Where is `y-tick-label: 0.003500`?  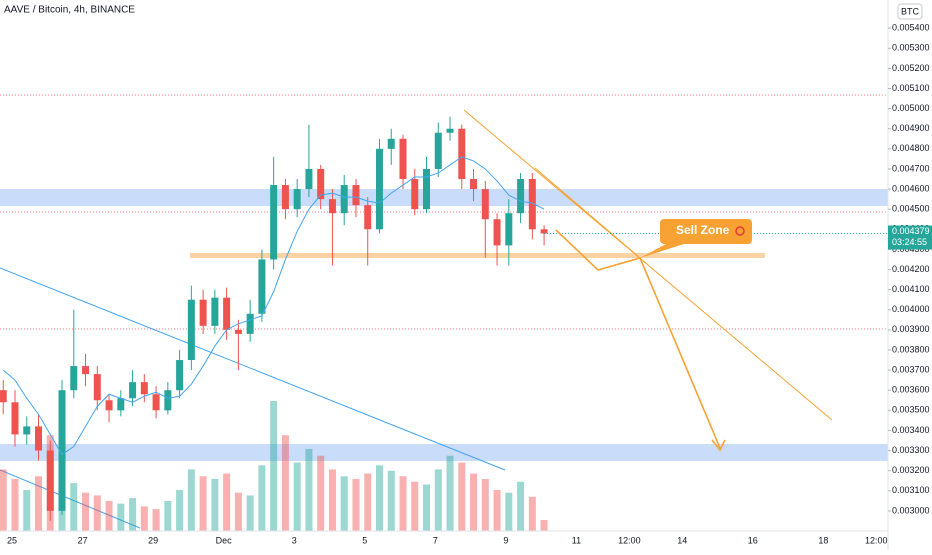 y-tick-label: 0.003500 is located at coordinates (911, 410).